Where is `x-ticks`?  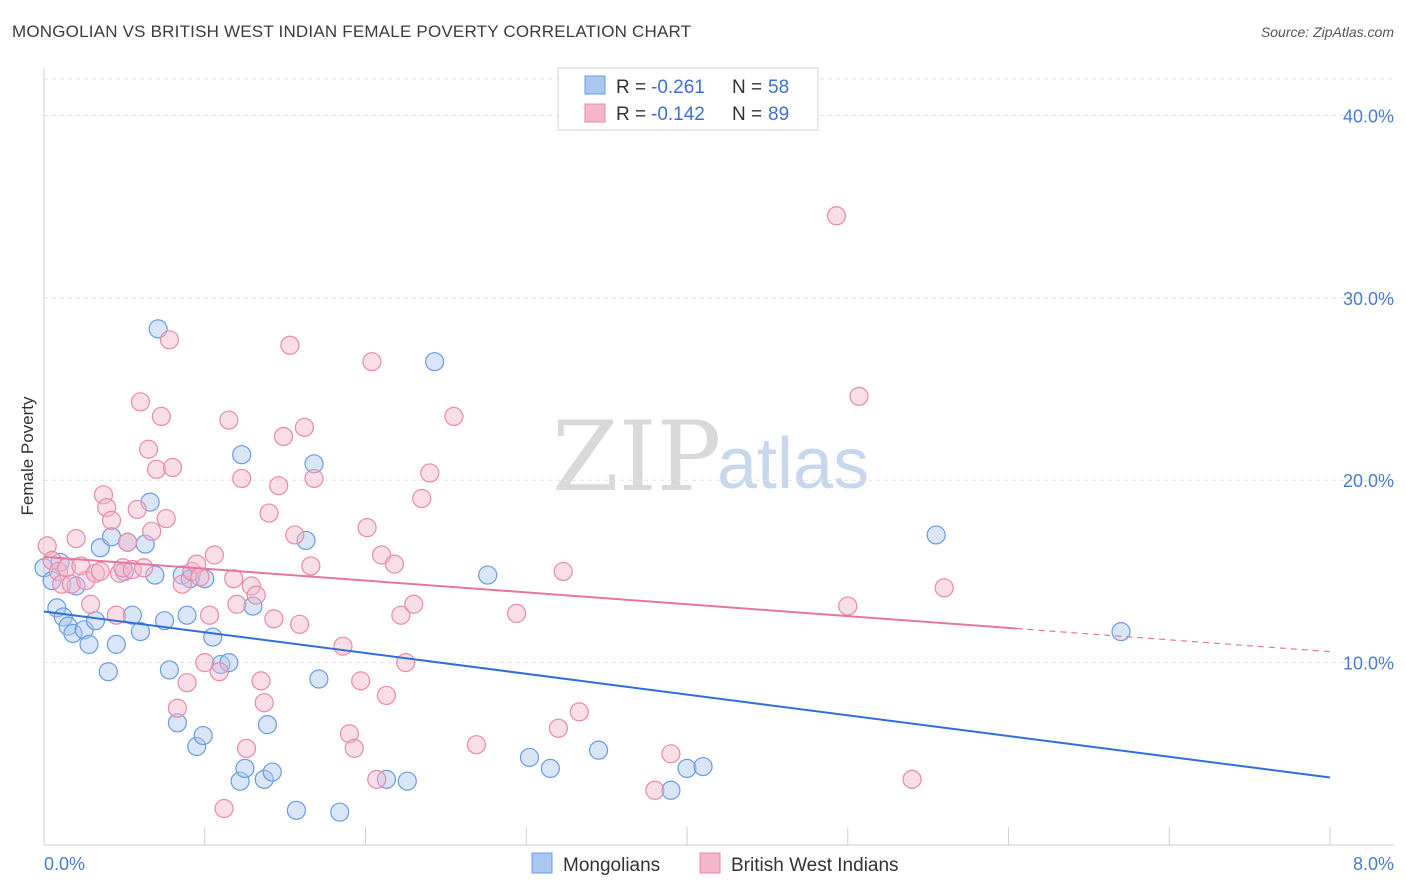
x-ticks is located at coordinates (767, 836).